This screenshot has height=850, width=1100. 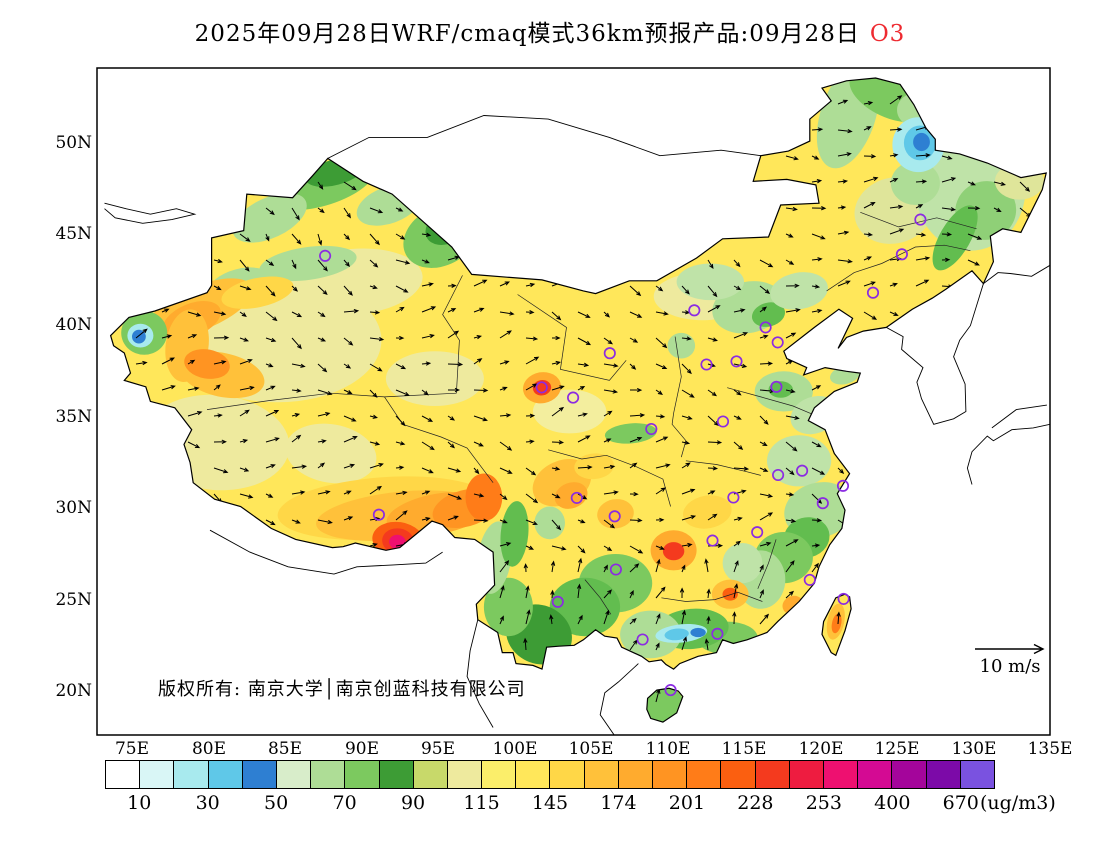 What do you see at coordinates (1050, 749) in the screenshot?
I see `lon-label-135e: 135E` at bounding box center [1050, 749].